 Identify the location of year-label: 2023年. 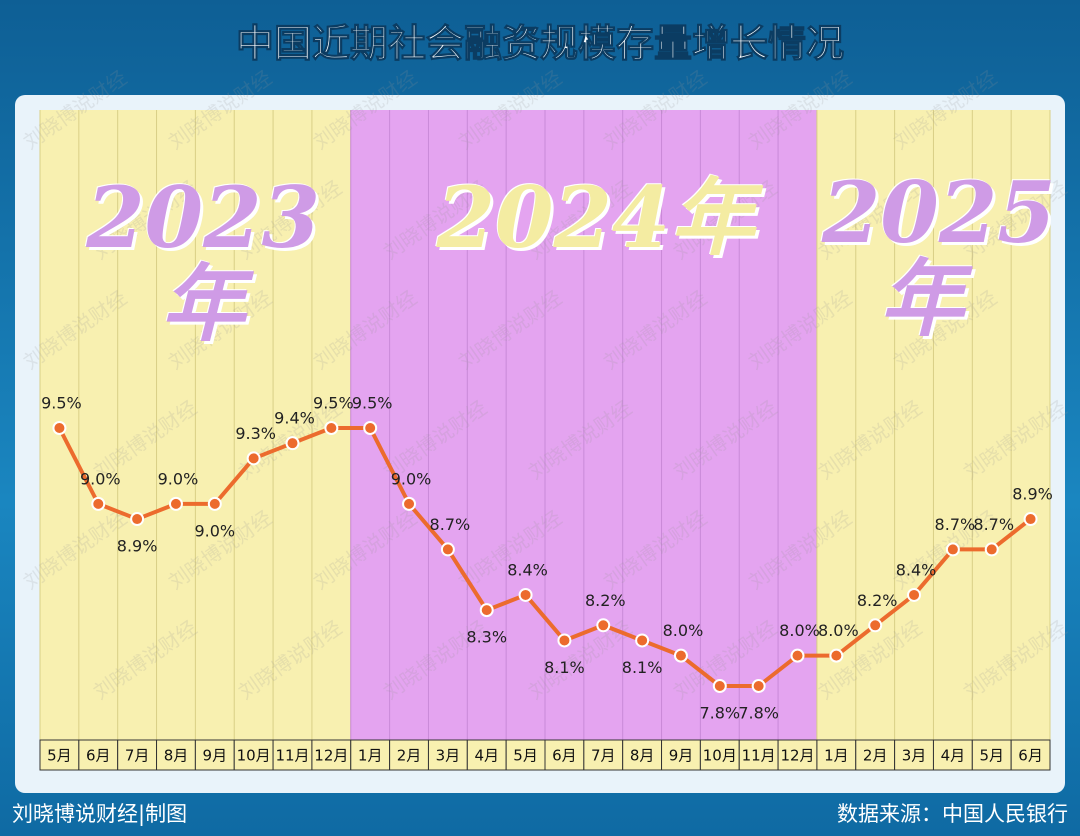
(203, 260).